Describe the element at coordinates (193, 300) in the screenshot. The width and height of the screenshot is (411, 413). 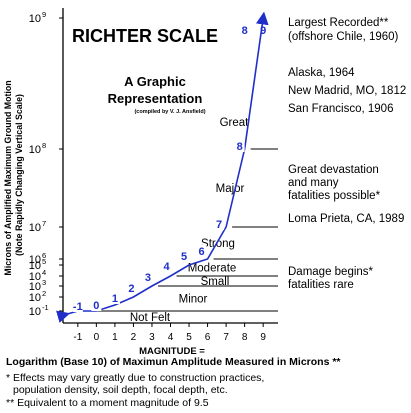
I see `category-label-minor: Minor` at that location.